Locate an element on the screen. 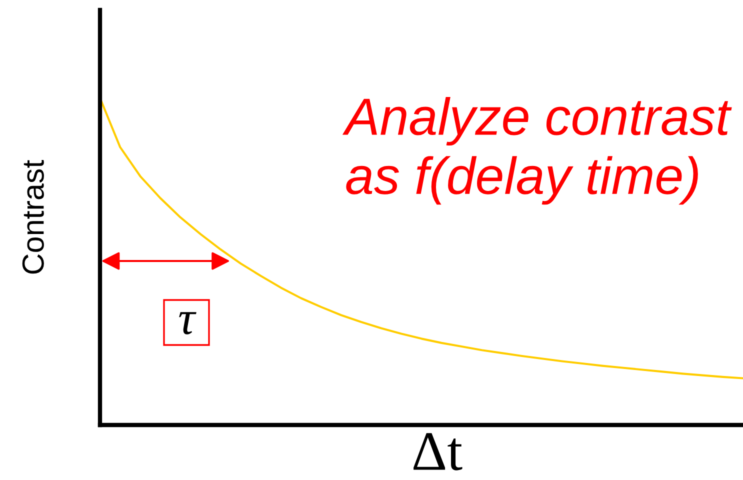 Image resolution: width=743 pixels, height=480 pixels. annotation: τ is located at coordinates (187, 323).